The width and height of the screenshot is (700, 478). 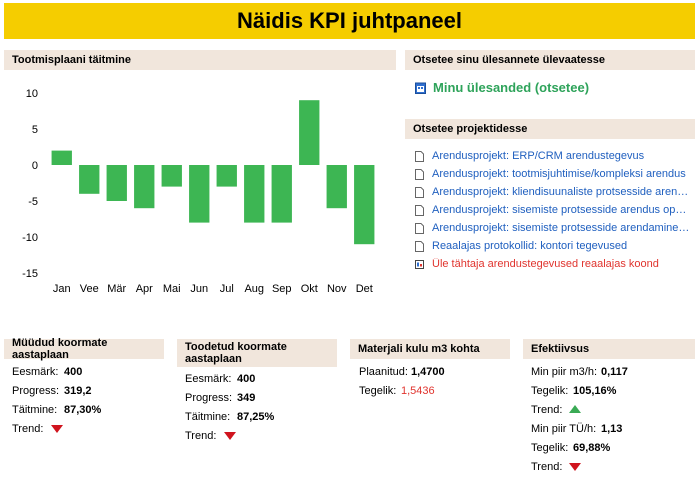 I want to click on efficiency-actual2-label: Tegelik:, so click(x=550, y=448).